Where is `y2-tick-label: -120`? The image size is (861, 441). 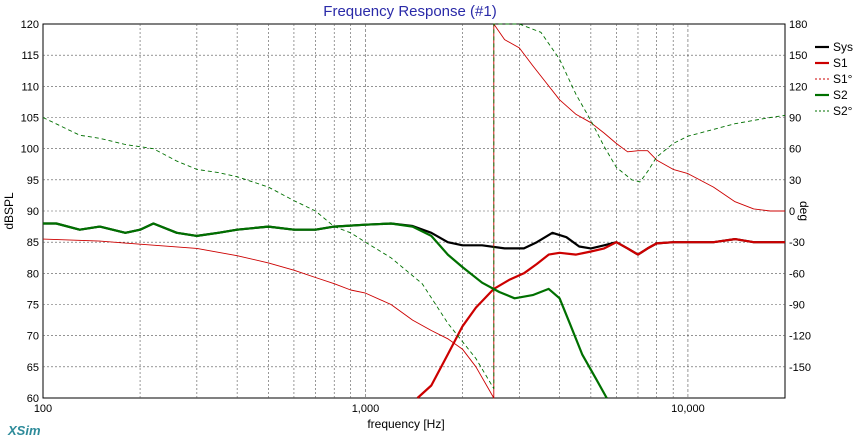 y2-tick-label: -120 is located at coordinates (800, 337).